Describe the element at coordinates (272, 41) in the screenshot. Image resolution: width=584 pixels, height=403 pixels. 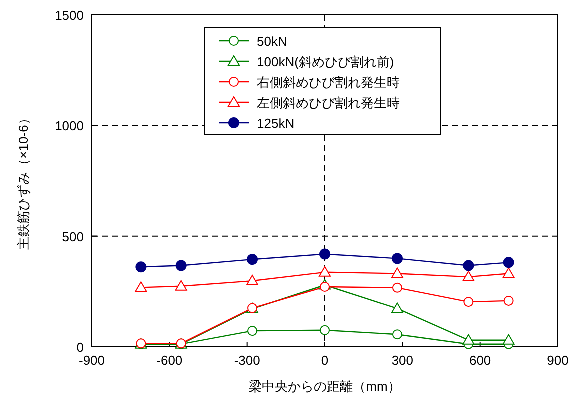
I see `legend-label: 50kN` at that location.